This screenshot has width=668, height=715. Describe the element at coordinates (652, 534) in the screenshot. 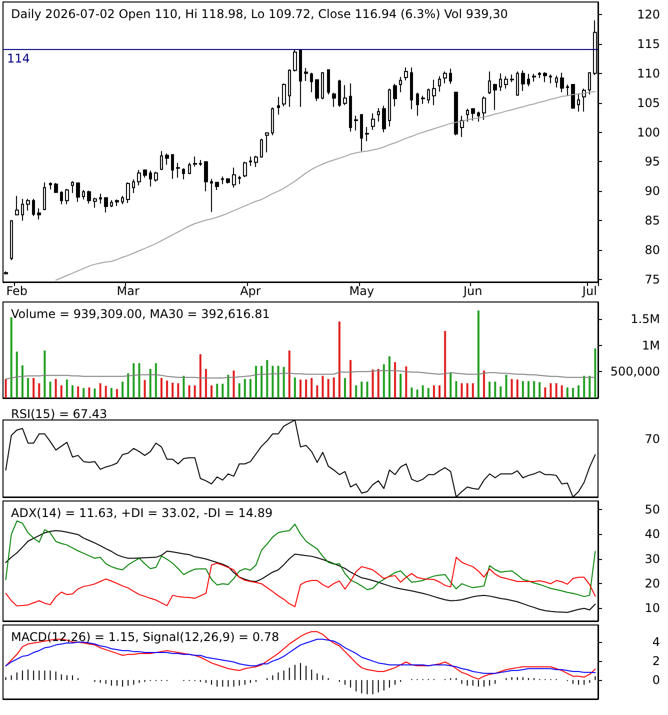

I see `y-tick-label: 40` at that location.